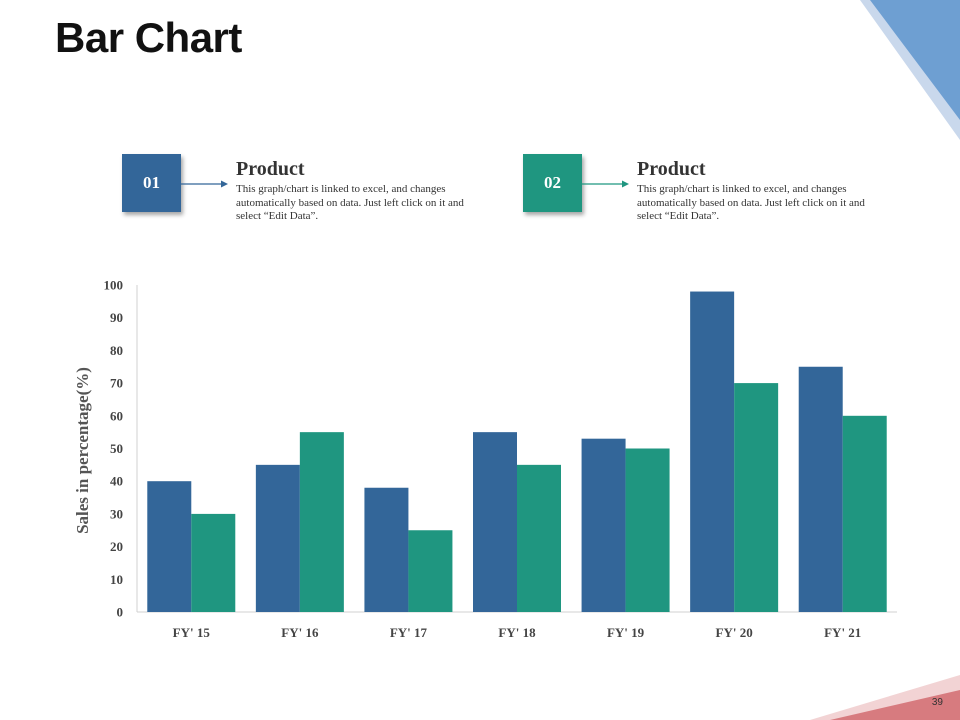 This screenshot has width=960, height=720. Describe the element at coordinates (300, 632) in the screenshot. I see `x-tick-label: FY' 16` at that location.